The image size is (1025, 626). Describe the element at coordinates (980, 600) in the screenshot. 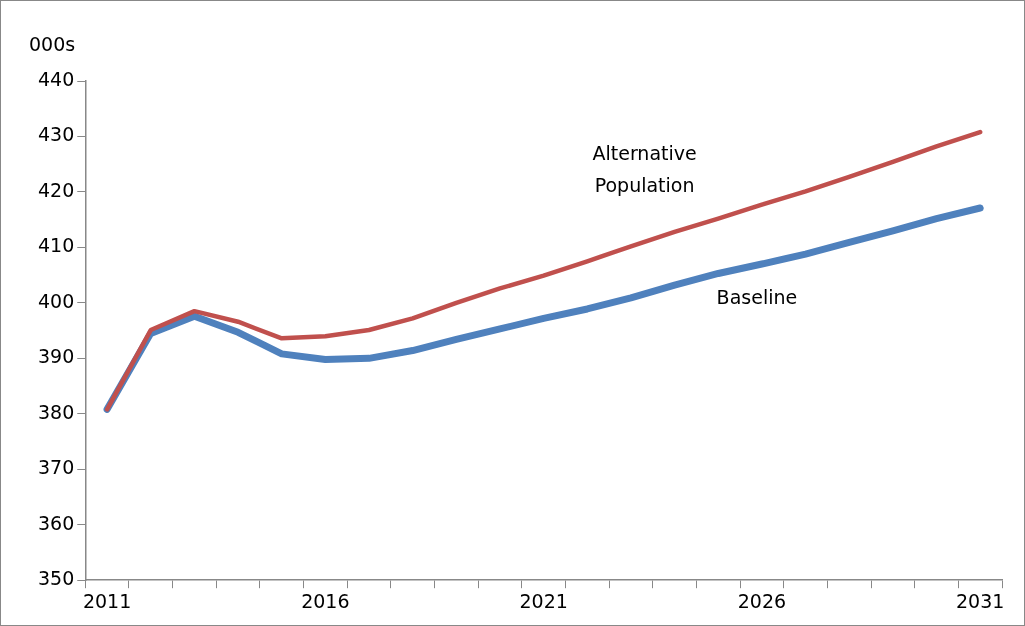

I see `x-tick-label: 2031` at that location.